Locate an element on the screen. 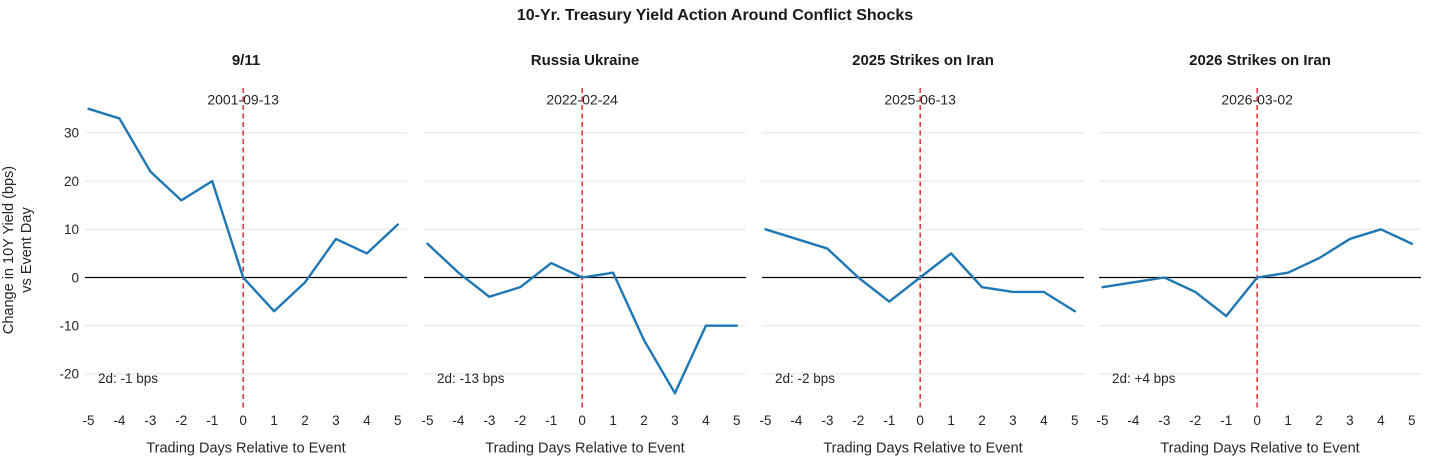  y-tick-label: 30 is located at coordinates (71, 133).